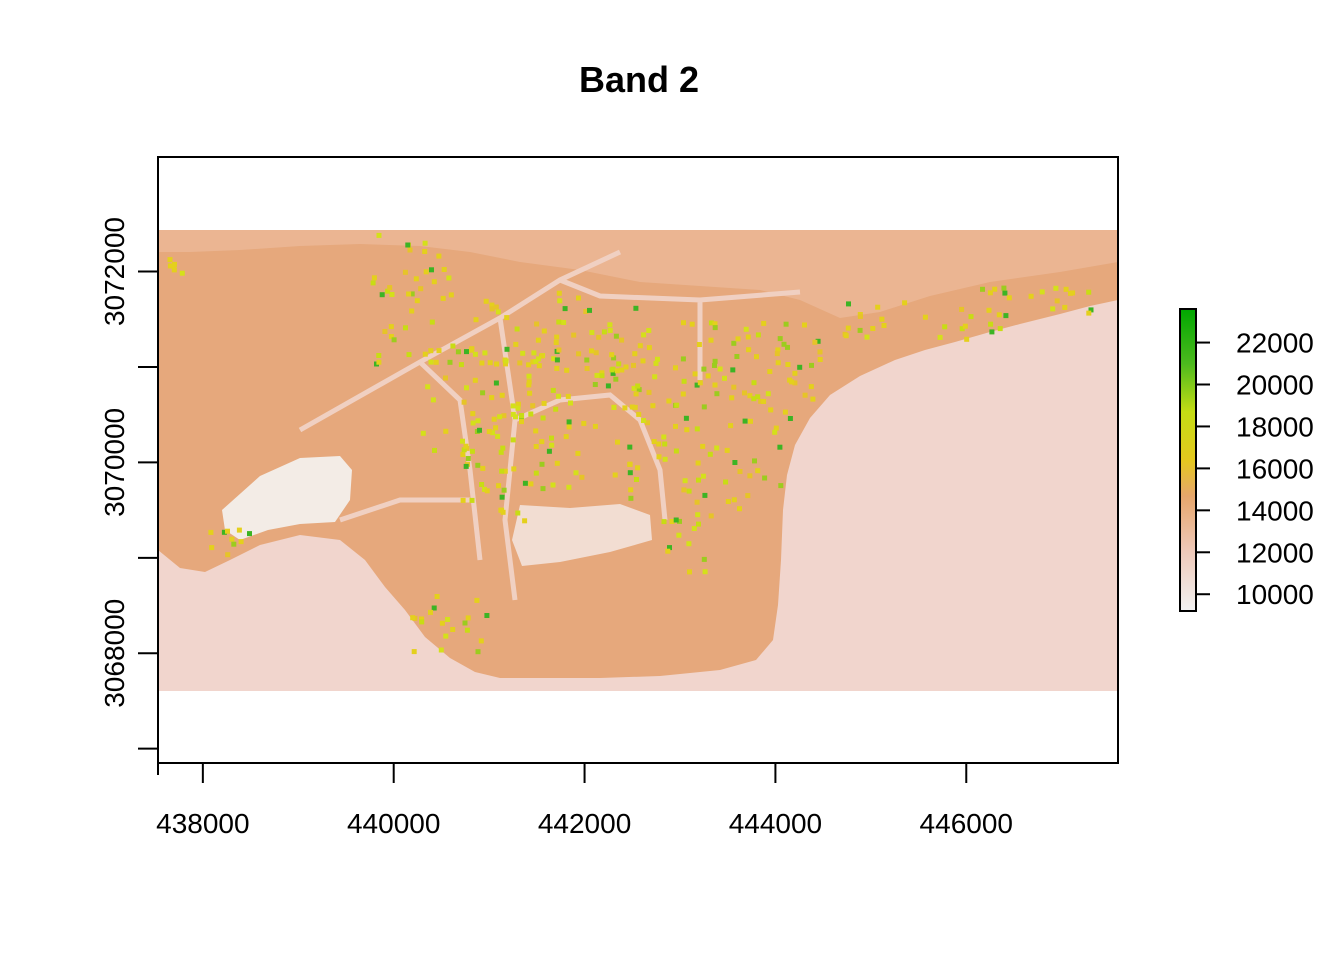 Image resolution: width=1344 pixels, height=960 pixels. What do you see at coordinates (129, 488) in the screenshot?
I see `y-axis: 3068000 3070000 3072000` at bounding box center [129, 488].